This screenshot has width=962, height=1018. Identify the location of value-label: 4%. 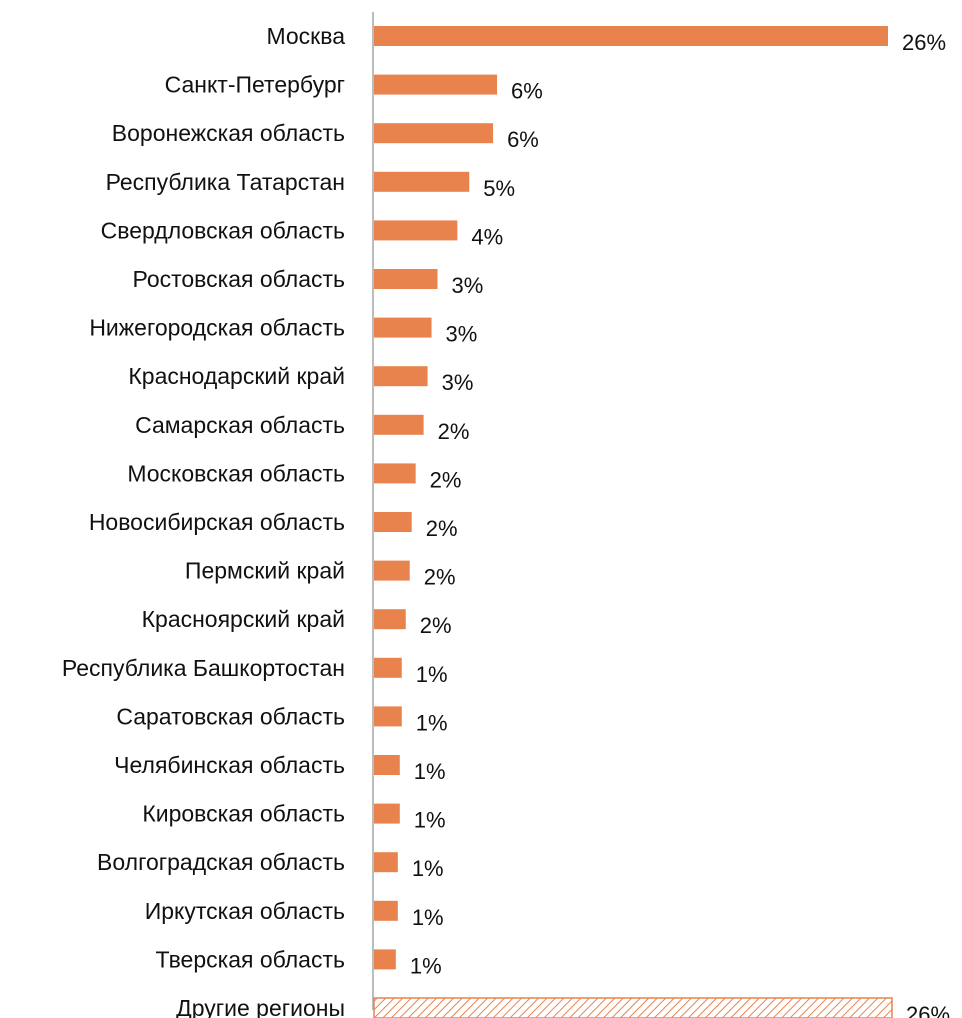
(487, 236).